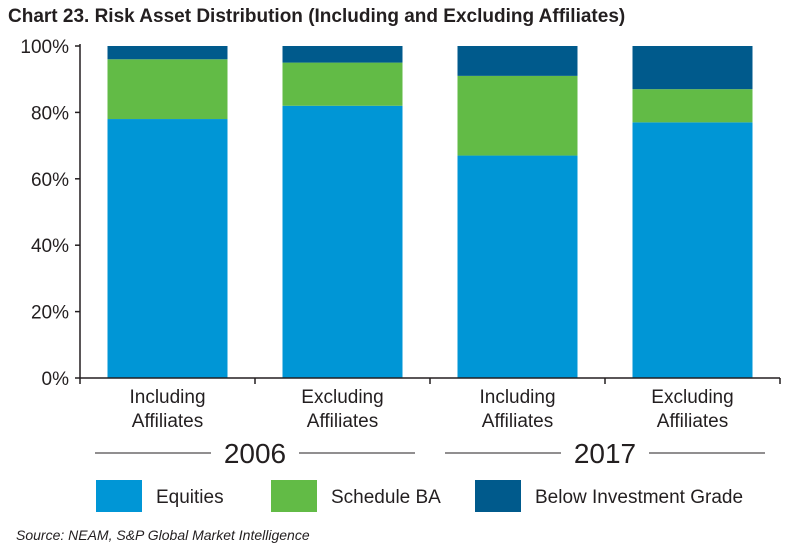 Image resolution: width=788 pixels, height=549 pixels. What do you see at coordinates (430, 453) in the screenshot?
I see `group-labels: 2006 2017` at bounding box center [430, 453].